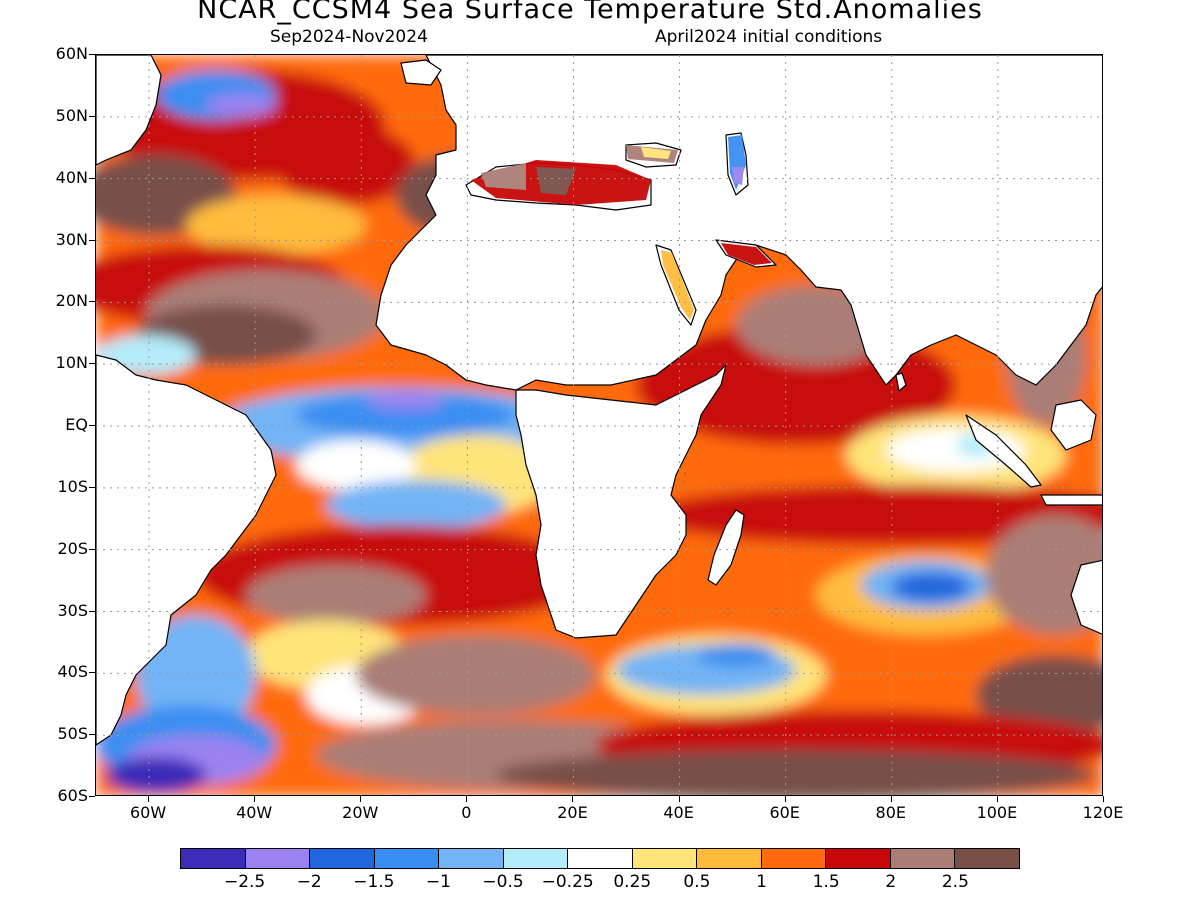 Image resolution: width=1200 pixels, height=900 pixels. Describe the element at coordinates (466, 812) in the screenshot. I see `longitude-label: 0` at that location.